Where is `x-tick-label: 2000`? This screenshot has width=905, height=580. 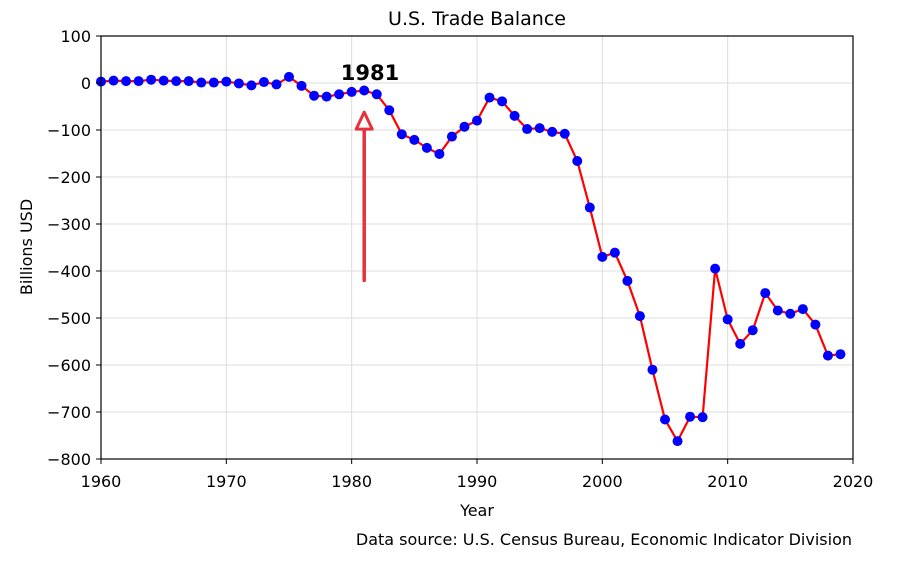 x-tick-label: 2000 is located at coordinates (602, 481).